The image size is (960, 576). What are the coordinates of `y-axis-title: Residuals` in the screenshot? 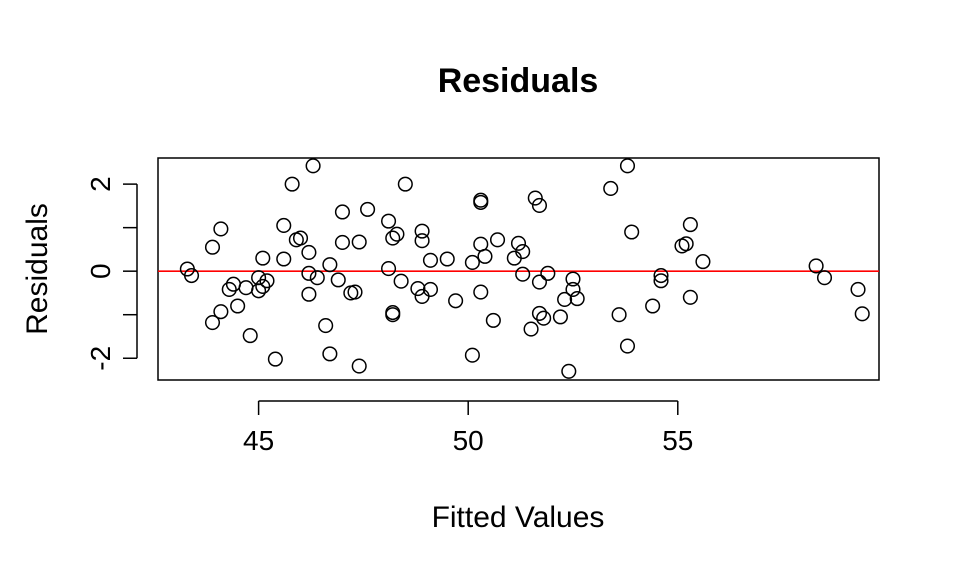 It's located at (37, 269).